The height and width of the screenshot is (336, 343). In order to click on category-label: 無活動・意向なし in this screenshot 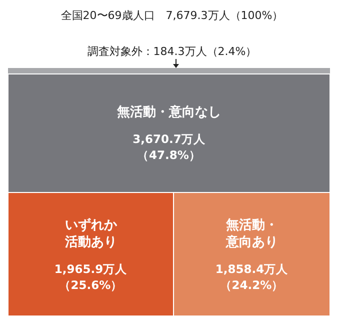, I will do `click(168, 112)`.